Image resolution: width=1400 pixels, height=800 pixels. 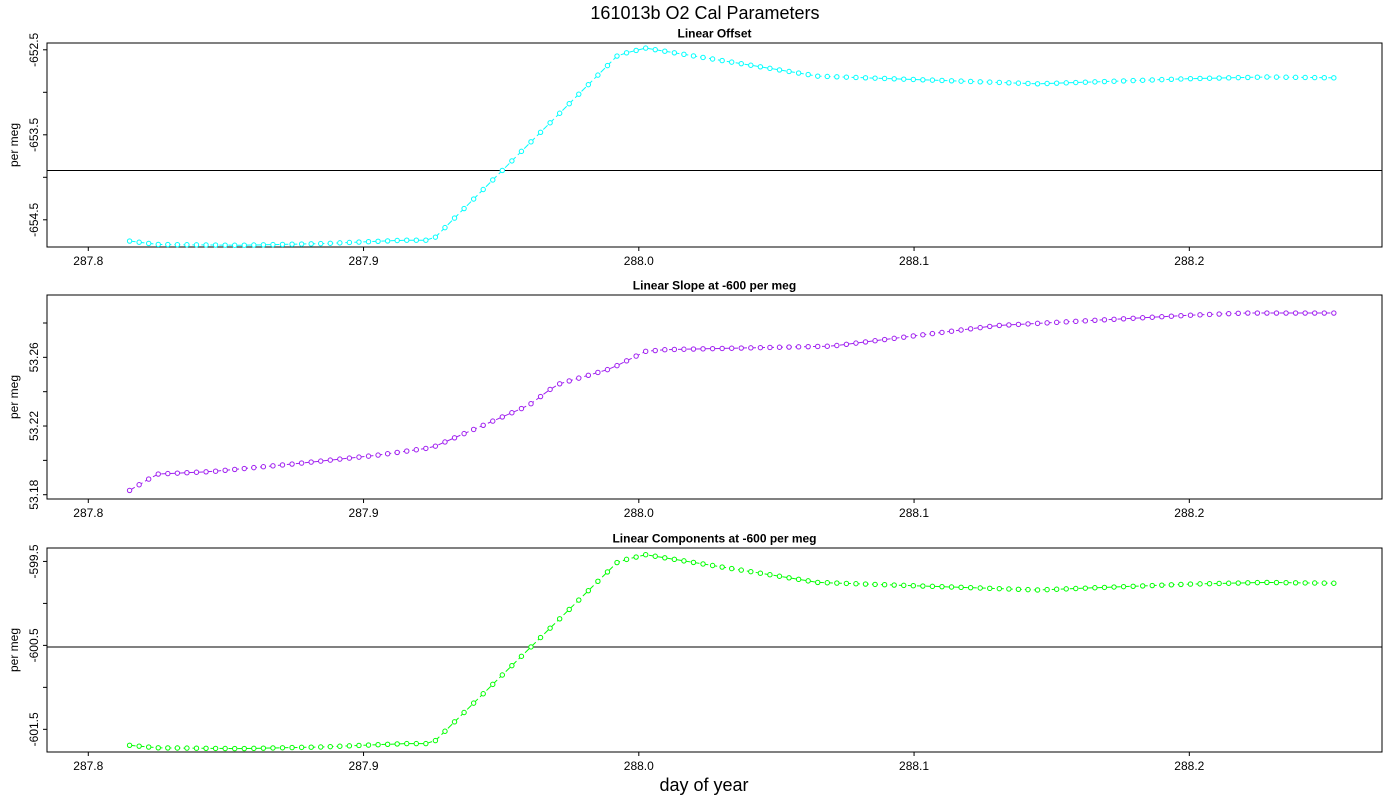 I want to click on x-axis-label: day of year, so click(x=703, y=785).